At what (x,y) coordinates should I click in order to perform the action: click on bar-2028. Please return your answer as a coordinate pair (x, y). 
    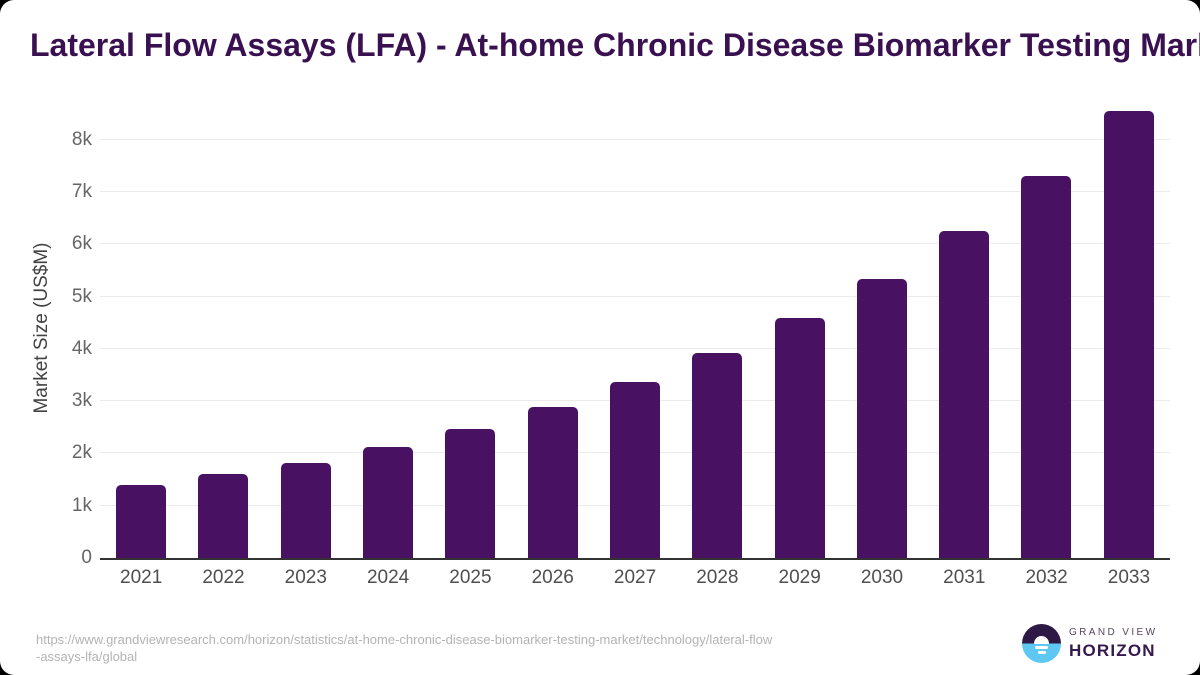
    Looking at the image, I should click on (717, 455).